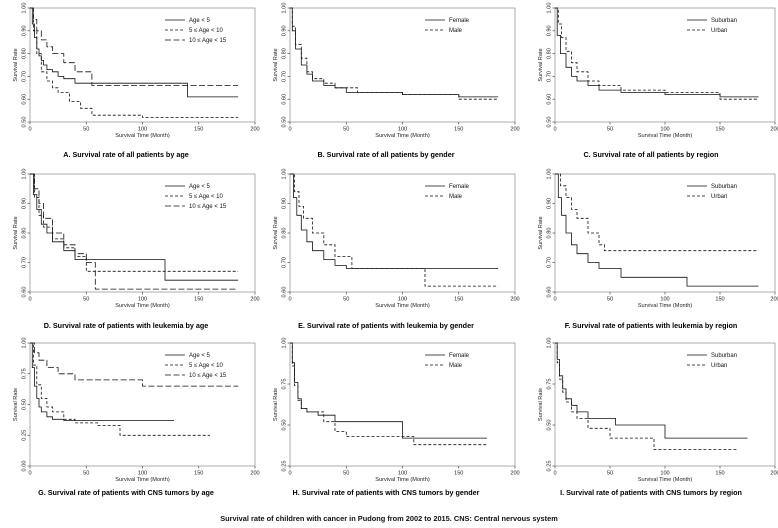 This screenshot has width=778, height=528. I want to click on legend-entry: Urban, so click(719, 366).